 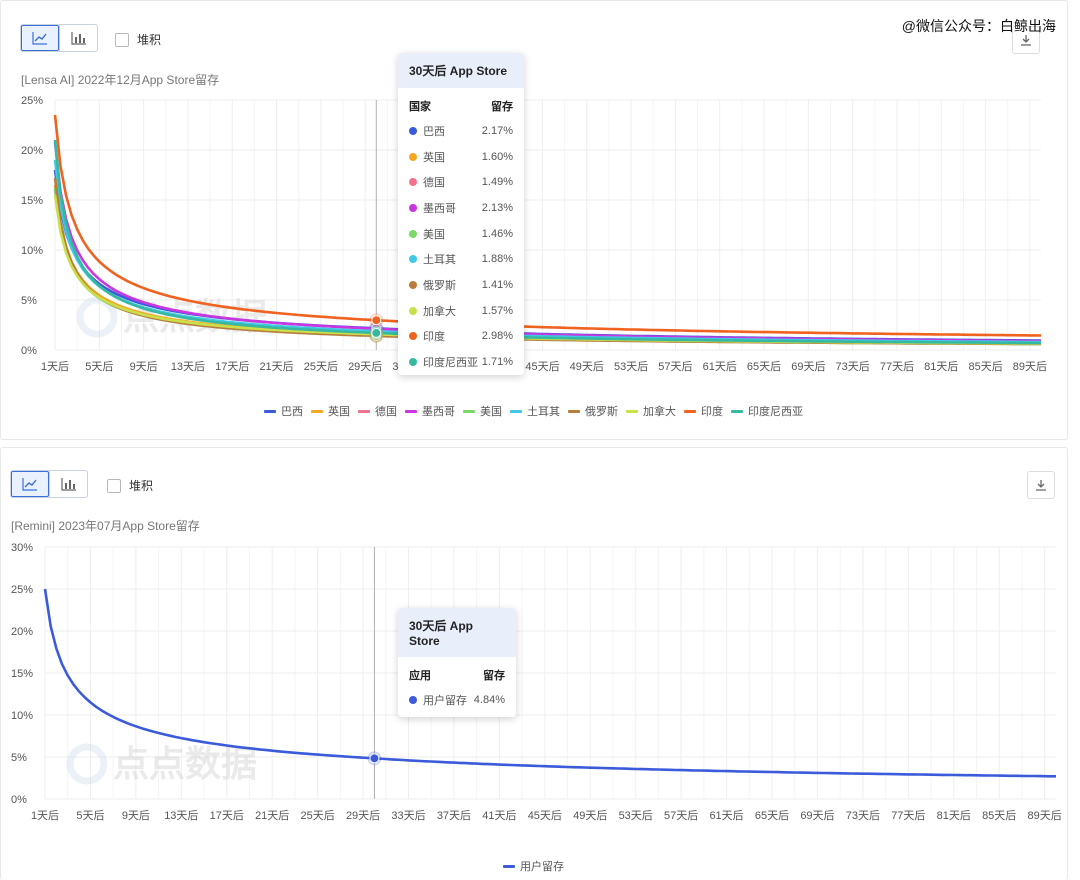 What do you see at coordinates (461, 70) in the screenshot?
I see `tooltip-title: 30天后 App Store` at bounding box center [461, 70].